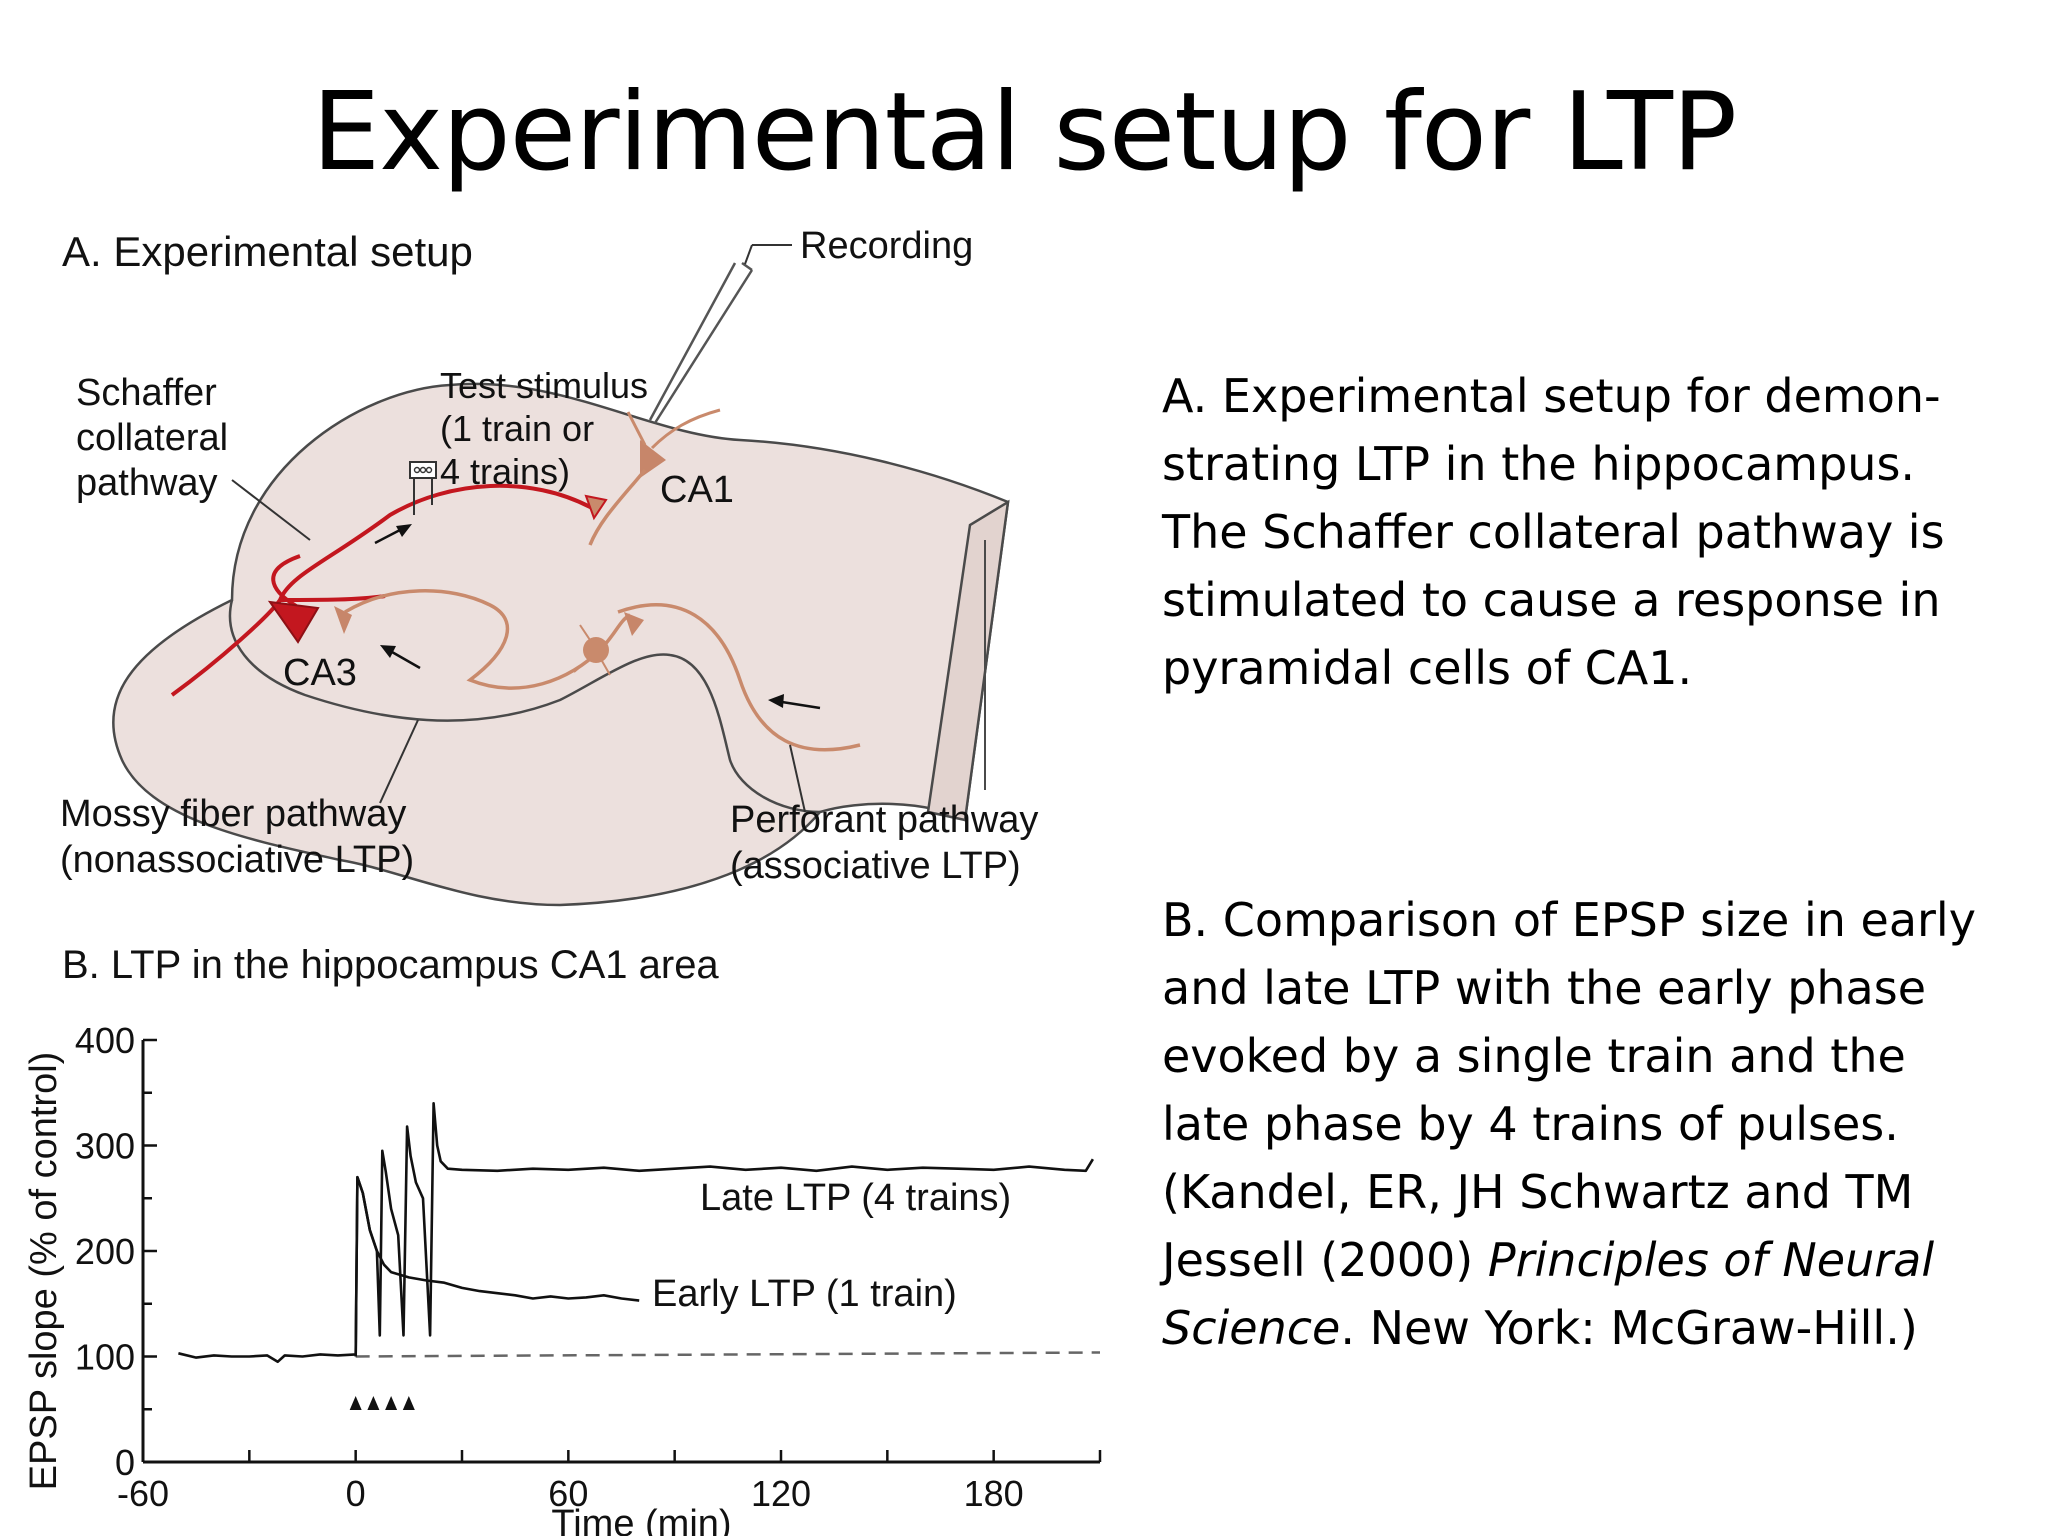  I want to click on test-stimulus-line1: Test stimulus, so click(544, 385).